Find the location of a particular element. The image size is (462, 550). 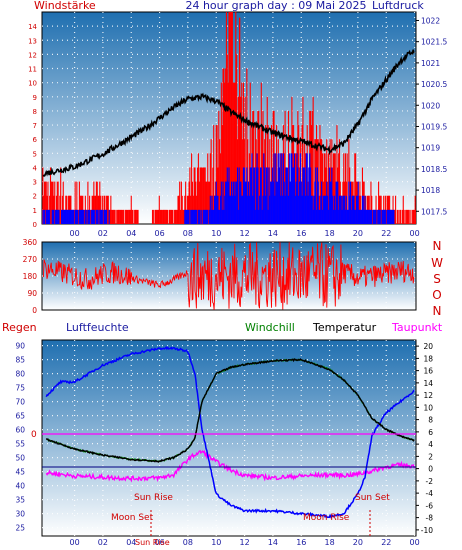

bottom-time-axis: 00 02 04 06 08 10 12 14 16 18 20 22 00 is located at coordinates (245, 542).